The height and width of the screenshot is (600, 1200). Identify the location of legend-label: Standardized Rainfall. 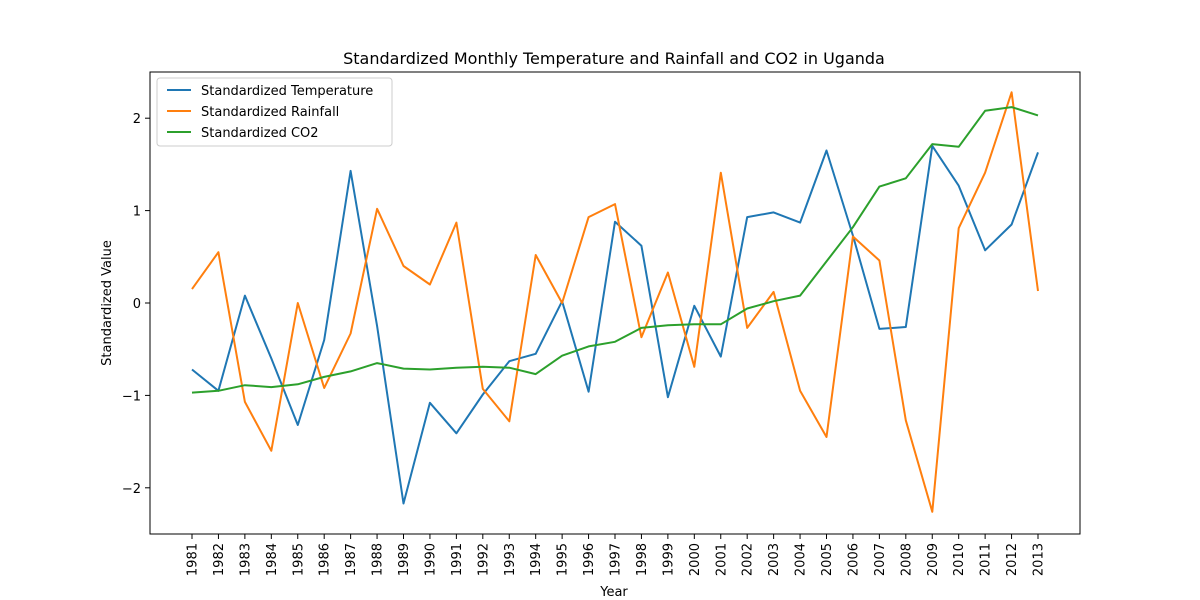
(270, 112).